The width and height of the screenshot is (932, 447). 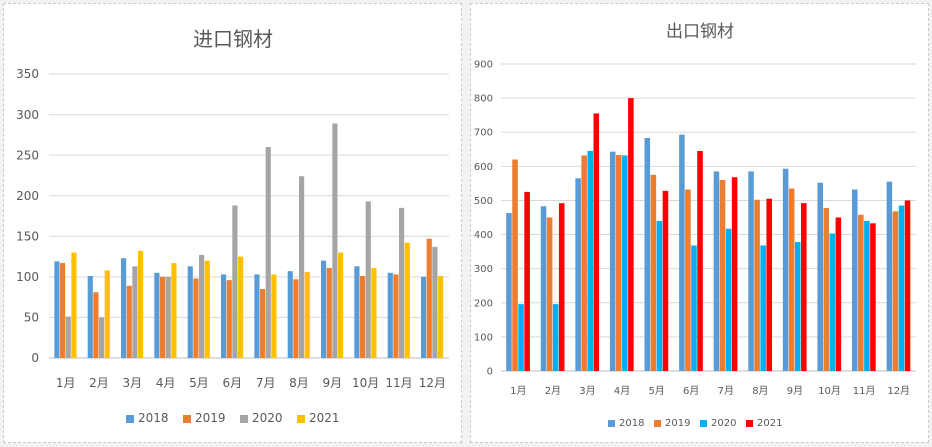 What do you see at coordinates (166, 383) in the screenshot?
I see `x-tick-label: 4月` at bounding box center [166, 383].